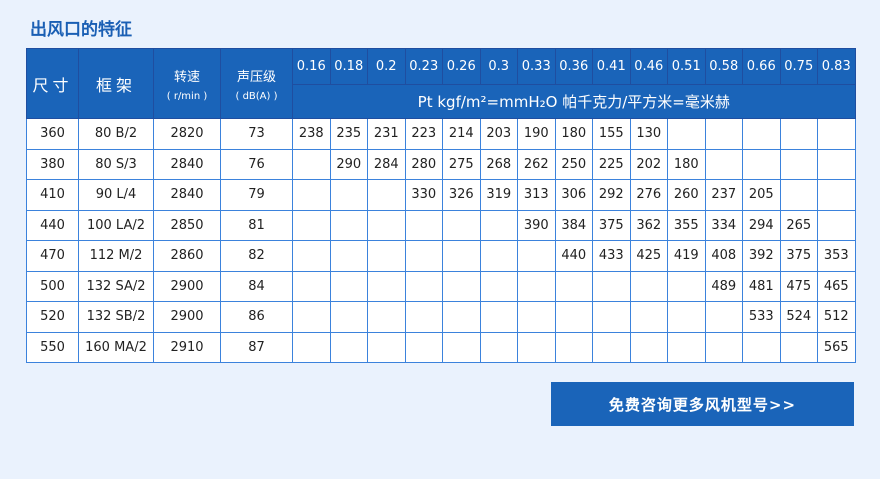 The image size is (880, 479). Describe the element at coordinates (52, 225) in the screenshot. I see `cell-size: 440` at that location.